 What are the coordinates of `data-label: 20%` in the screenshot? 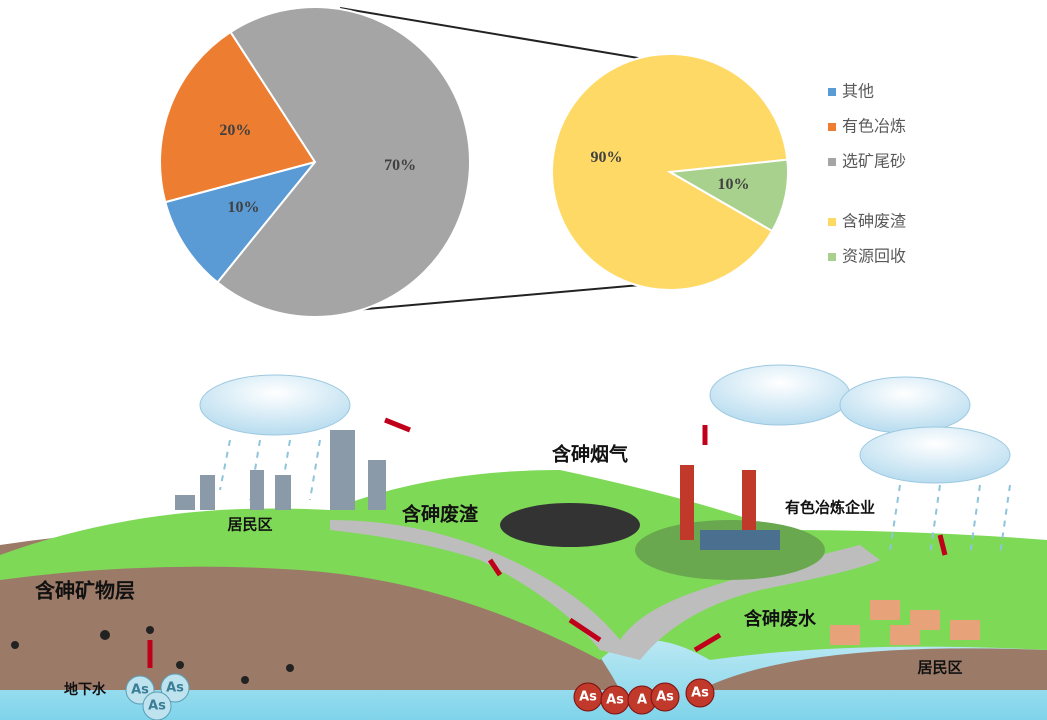 It's located at (235, 130).